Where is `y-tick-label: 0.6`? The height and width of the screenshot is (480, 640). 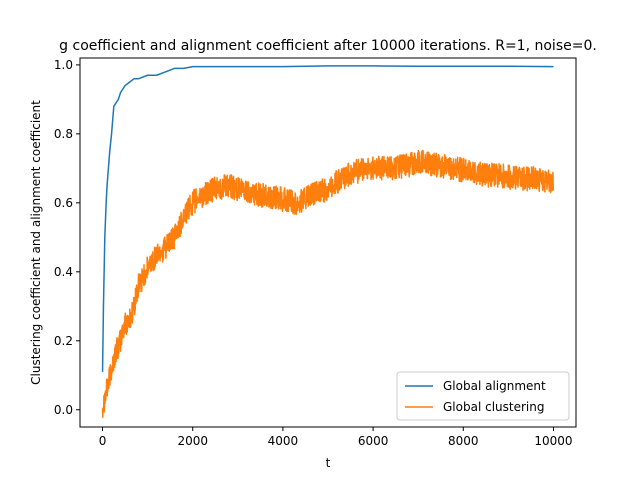 y-tick-label: 0.6 is located at coordinates (63, 203).